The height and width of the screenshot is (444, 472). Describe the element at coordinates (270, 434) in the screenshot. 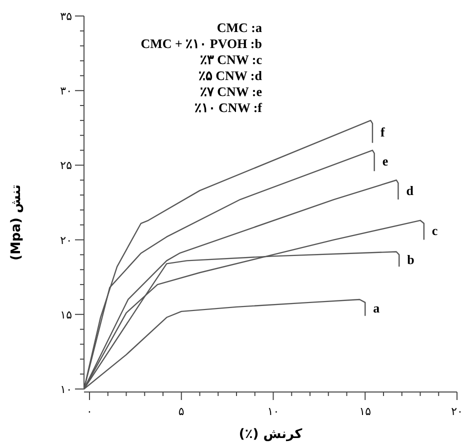

I see `x-axis-title: کرنش (٪)` at that location.